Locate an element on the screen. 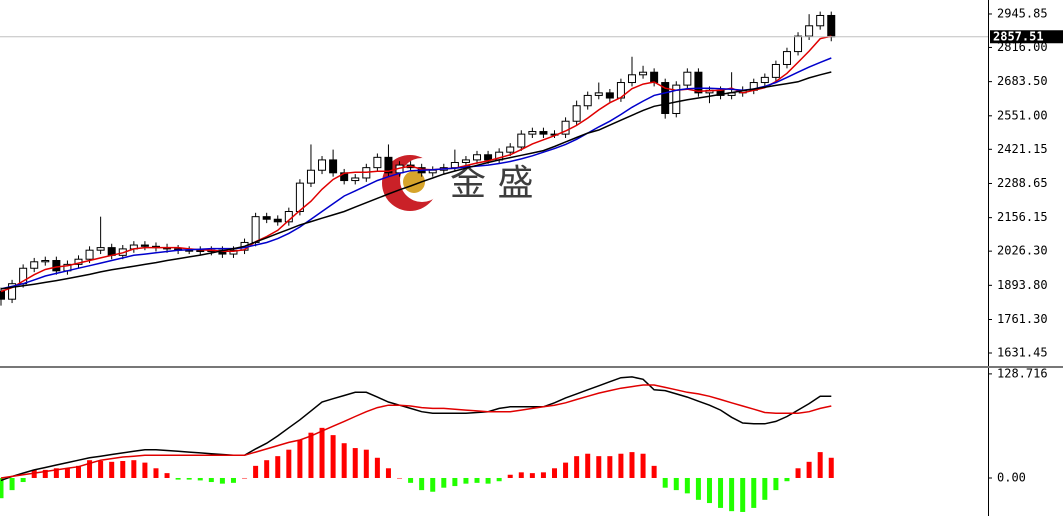 This screenshot has height=516, width=1063. y-tick-label: 2026.30 is located at coordinates (1022, 251).